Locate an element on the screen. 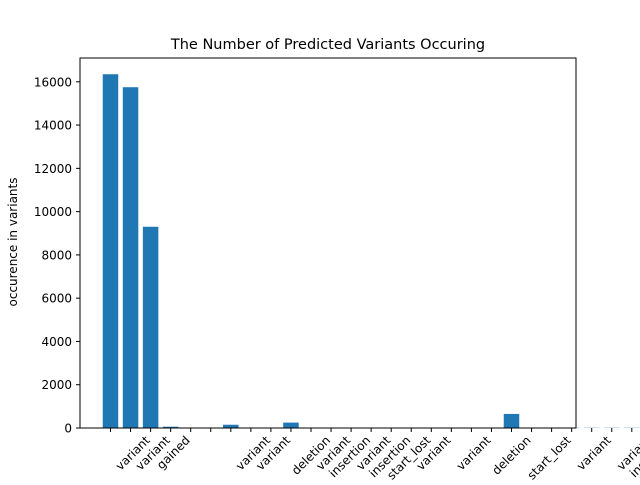  y-axis: 0 2000 4000 6000 8000 10000 12000 14000 16000 is located at coordinates (57, 255).